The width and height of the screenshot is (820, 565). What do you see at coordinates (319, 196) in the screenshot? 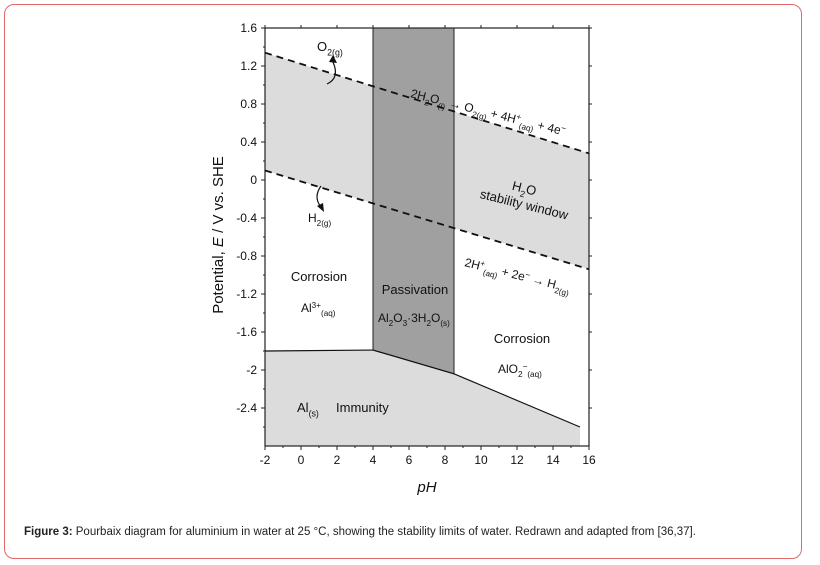
I see `h2-arrow` at bounding box center [319, 196].